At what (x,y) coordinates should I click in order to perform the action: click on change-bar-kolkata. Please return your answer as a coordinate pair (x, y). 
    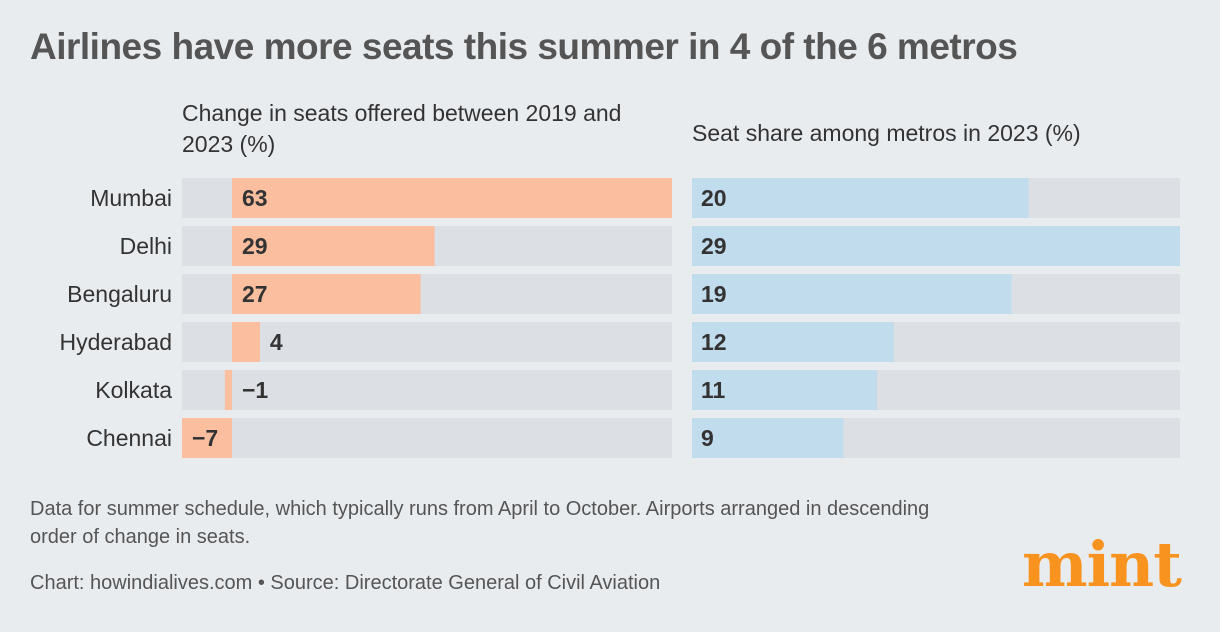
    Looking at the image, I should click on (228, 390).